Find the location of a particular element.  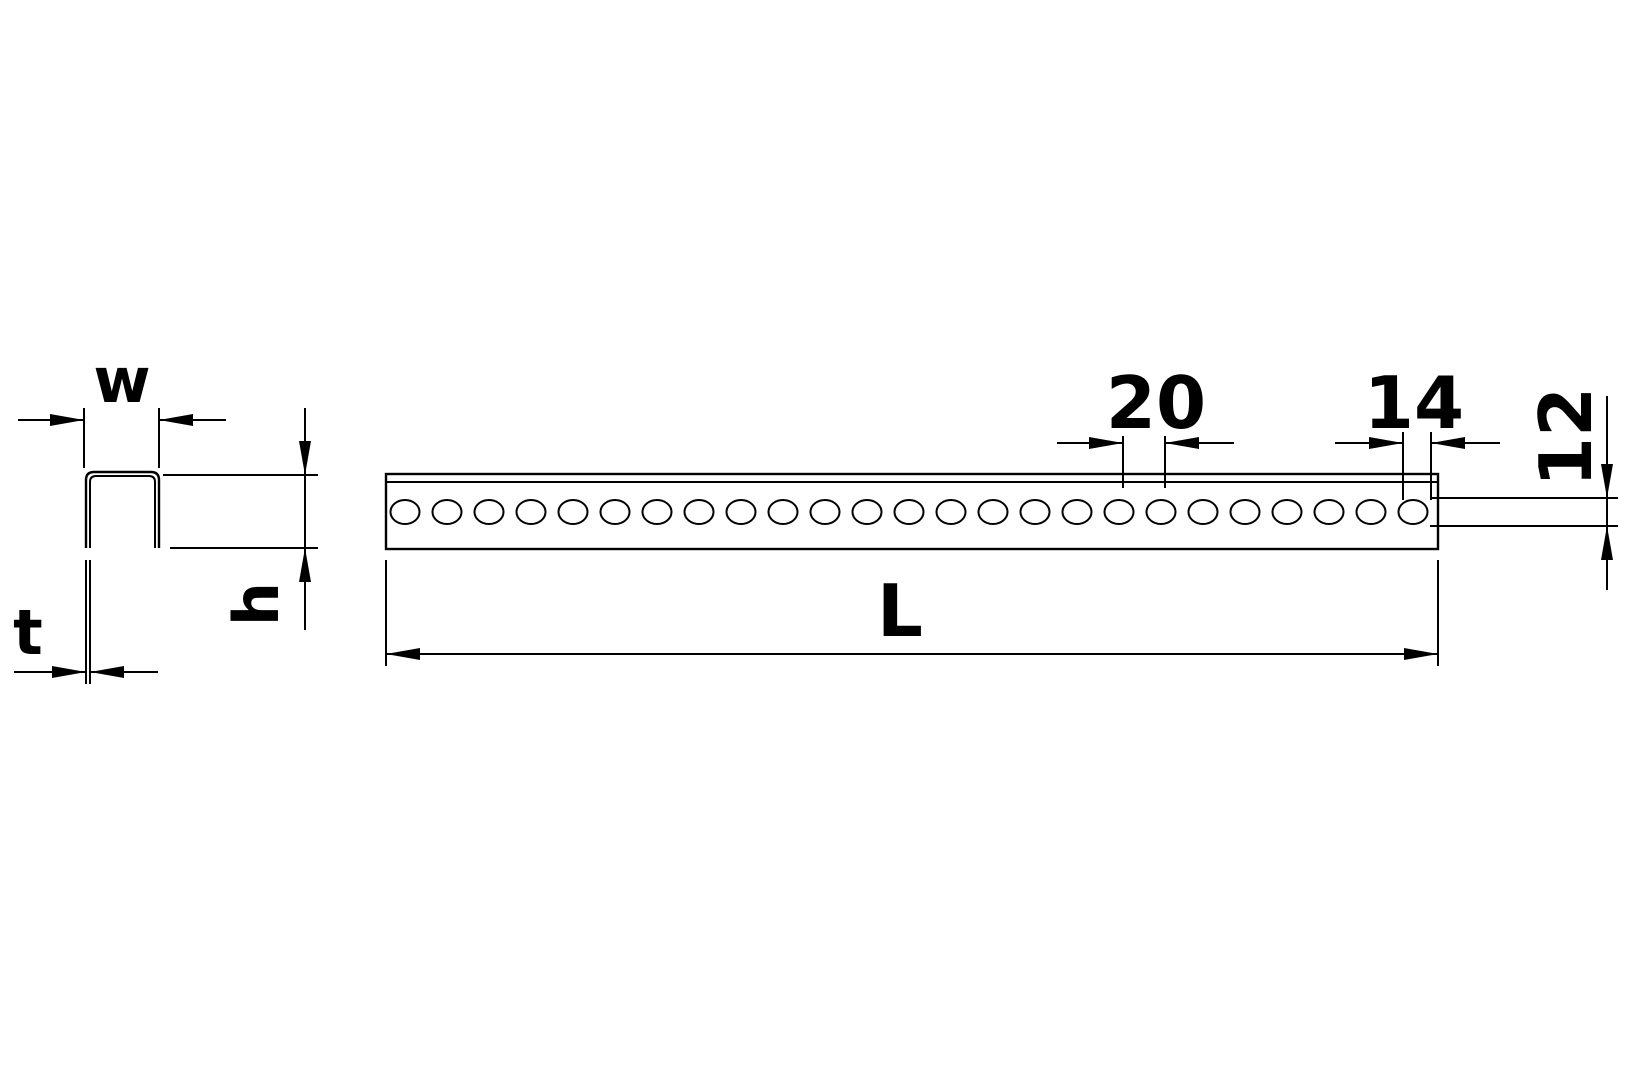

height-dimension: h is located at coordinates (240, 519).